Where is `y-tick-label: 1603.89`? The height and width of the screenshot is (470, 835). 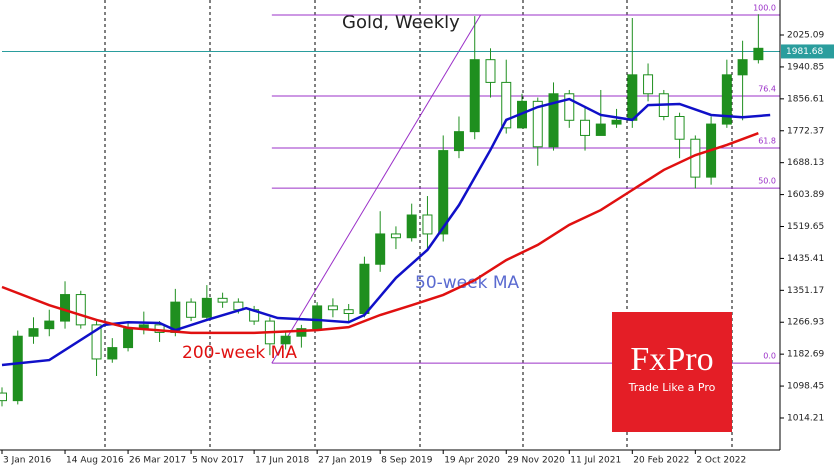 y-tick-label: 1603.89 is located at coordinates (805, 195).